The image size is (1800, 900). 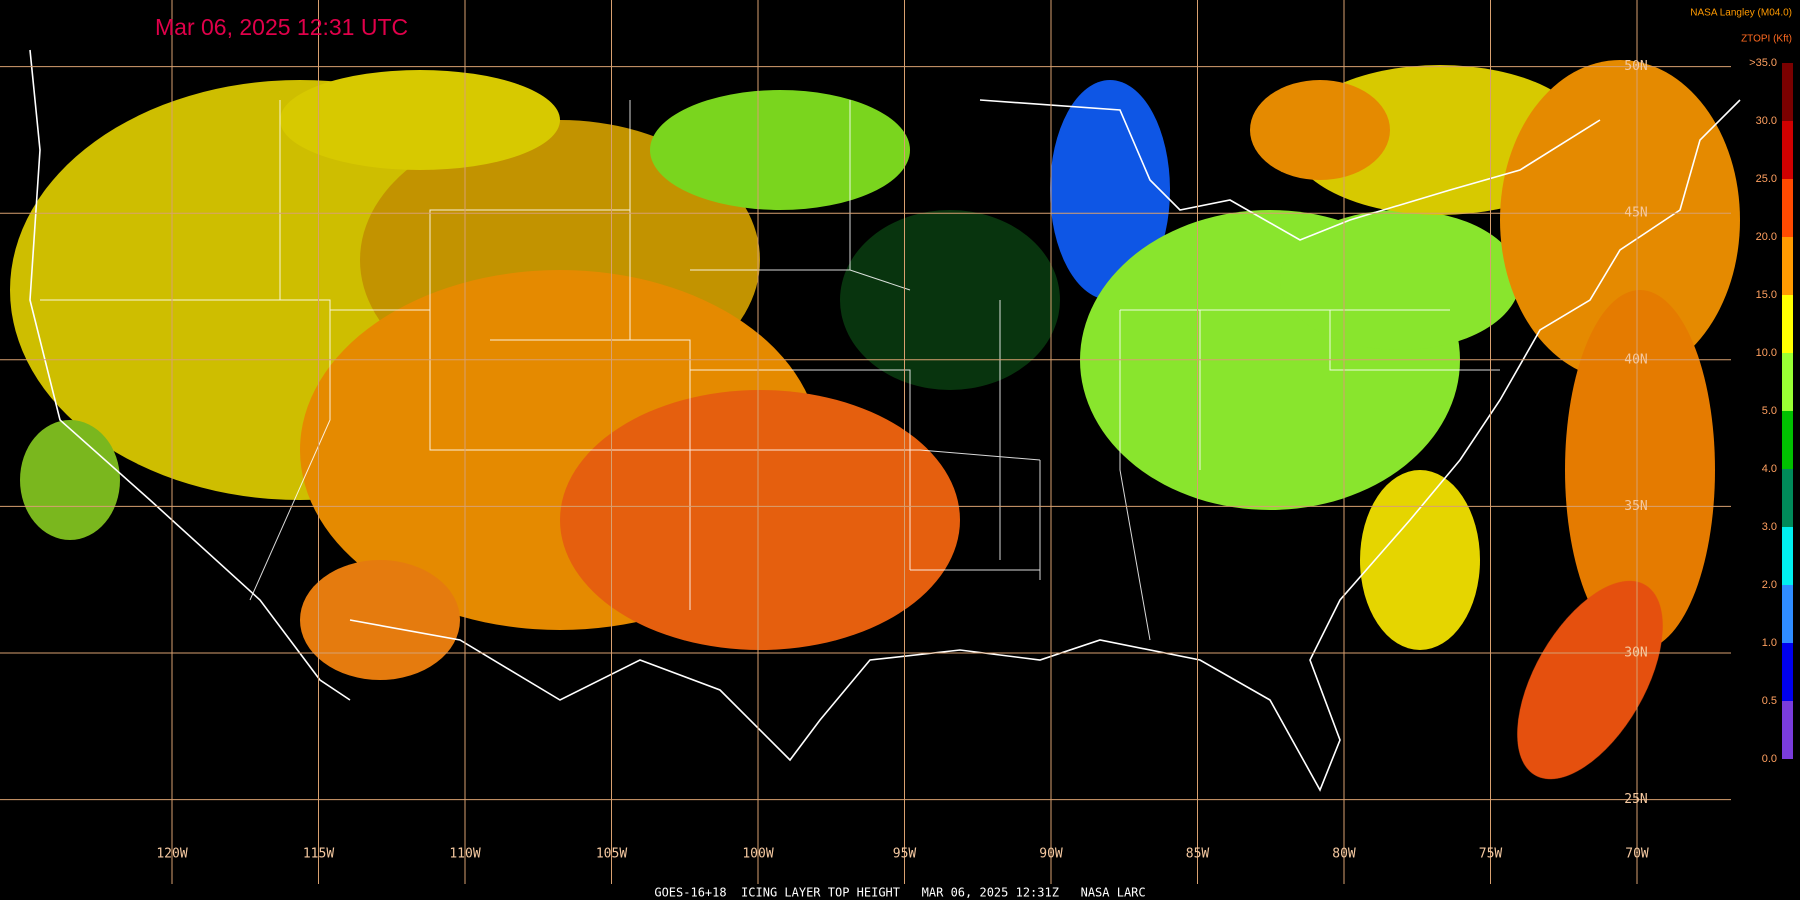 What do you see at coordinates (757, 854) in the screenshot?
I see `lon-label: 100W` at bounding box center [757, 854].